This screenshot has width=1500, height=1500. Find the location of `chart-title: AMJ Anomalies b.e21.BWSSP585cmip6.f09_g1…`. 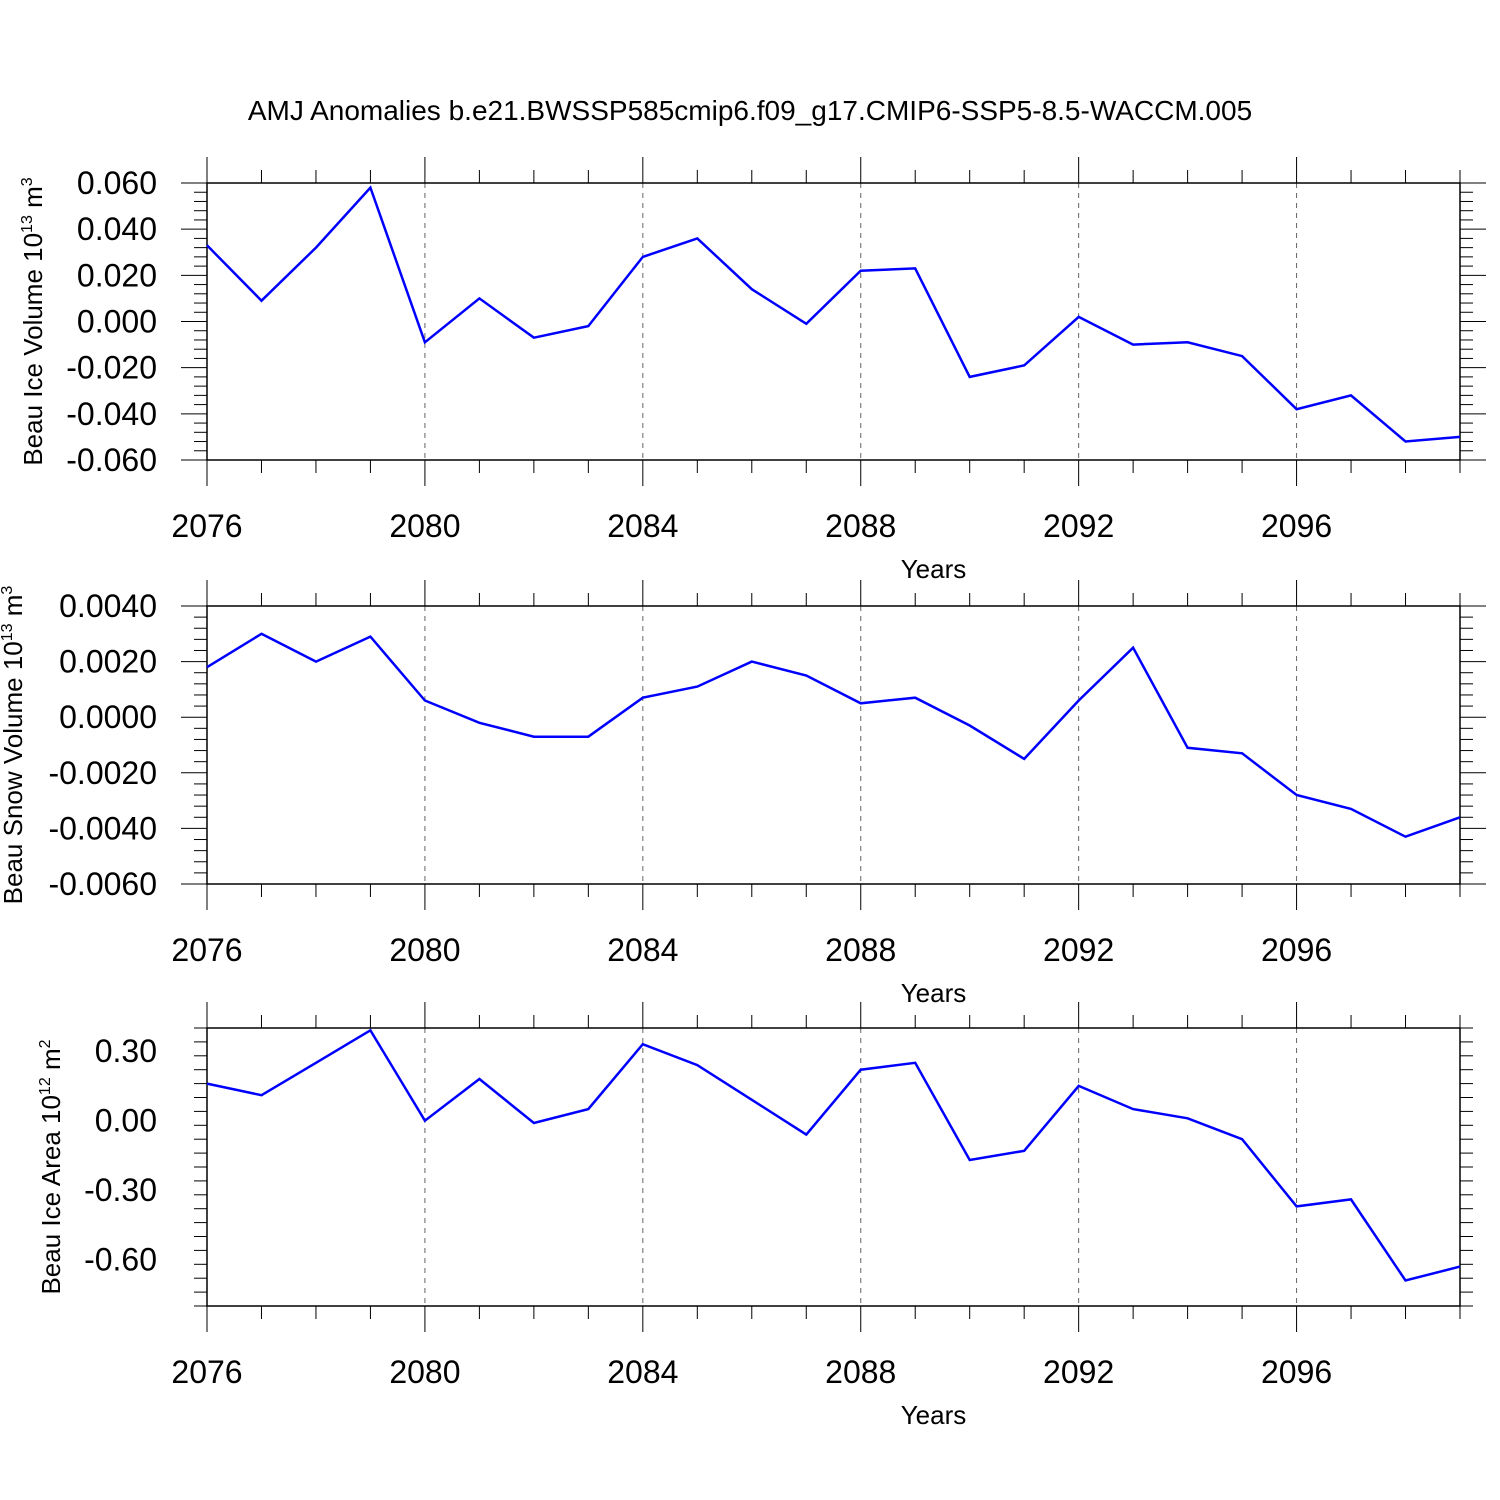

chart-title: AMJ Anomalies b.e21.BWSSP585cmip6.f09_g1… is located at coordinates (750, 110).